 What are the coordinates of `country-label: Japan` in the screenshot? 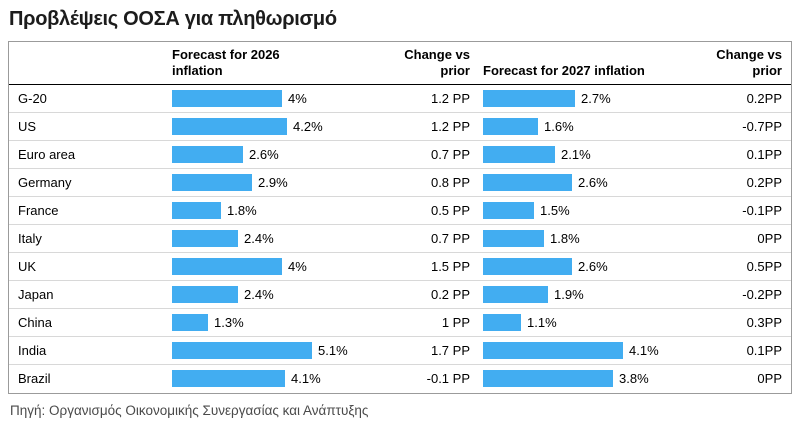 It's located at (36, 294).